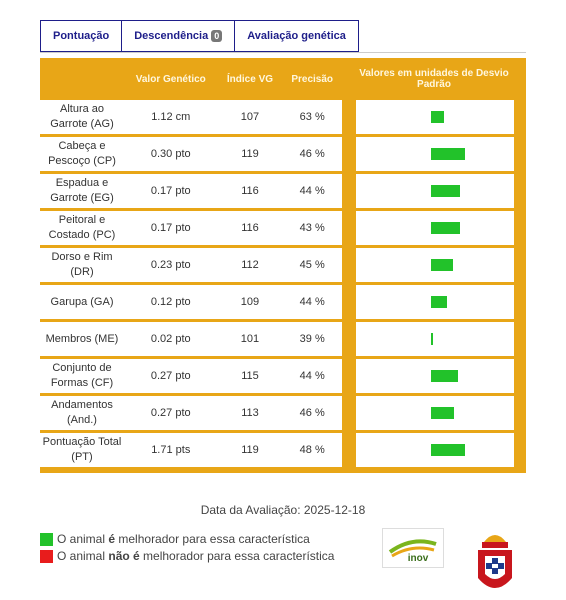  I want to click on header-cell, so click(82, 79).